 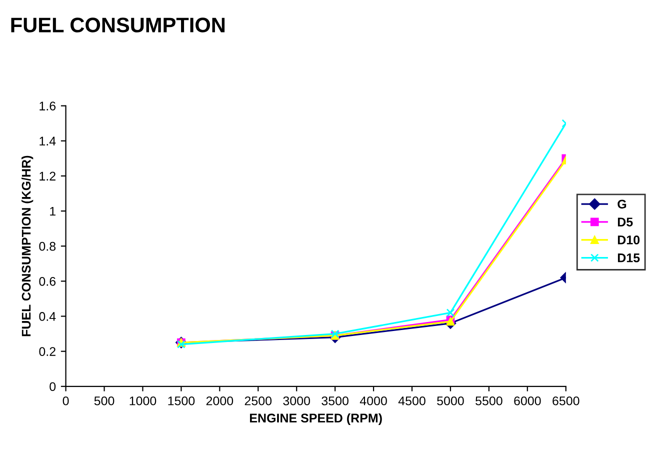 What do you see at coordinates (48, 141) in the screenshot?
I see `y-tick-label: 1.4` at bounding box center [48, 141].